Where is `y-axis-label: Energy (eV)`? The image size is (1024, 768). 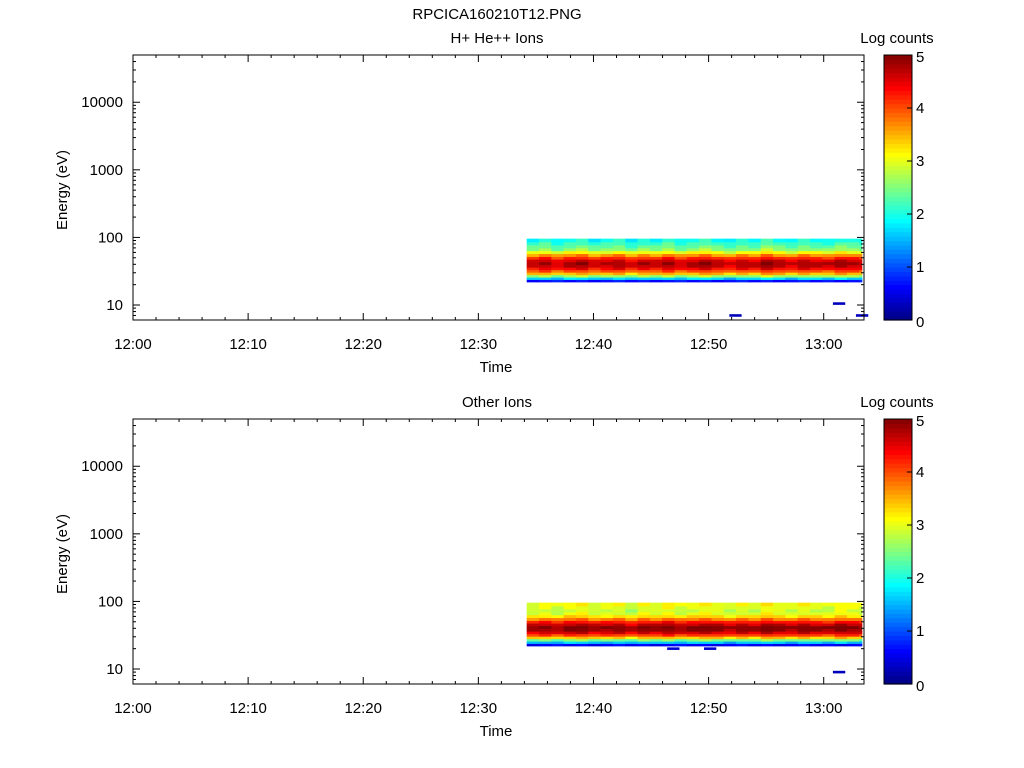 y-axis-label: Energy (eV) is located at coordinates (62, 554).